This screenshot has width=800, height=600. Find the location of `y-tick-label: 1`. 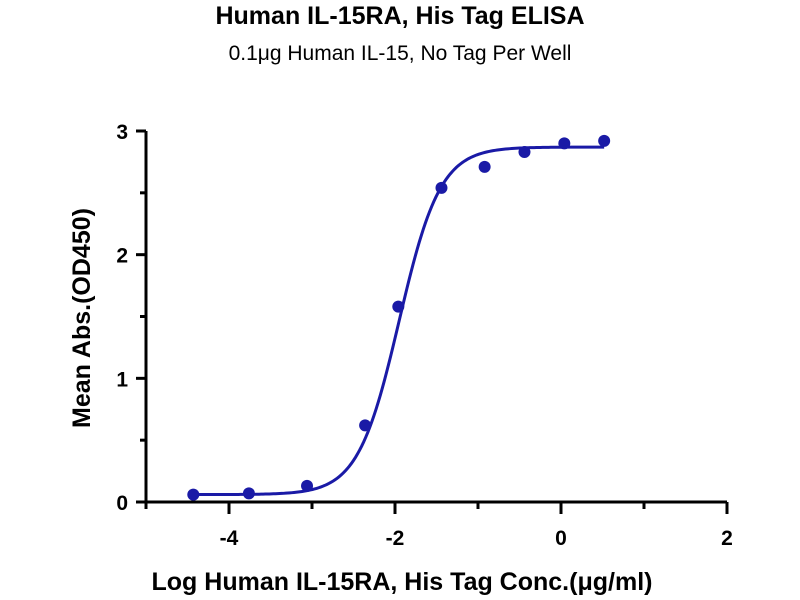

y-tick-label: 1 is located at coordinates (122, 379).